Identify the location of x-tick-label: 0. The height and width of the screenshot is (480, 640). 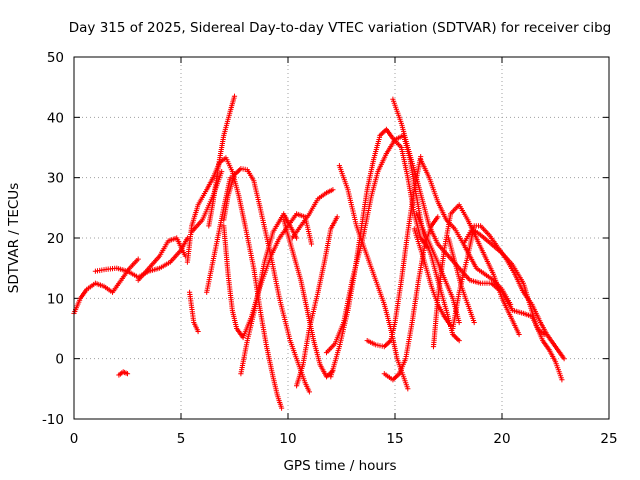
(74, 439).